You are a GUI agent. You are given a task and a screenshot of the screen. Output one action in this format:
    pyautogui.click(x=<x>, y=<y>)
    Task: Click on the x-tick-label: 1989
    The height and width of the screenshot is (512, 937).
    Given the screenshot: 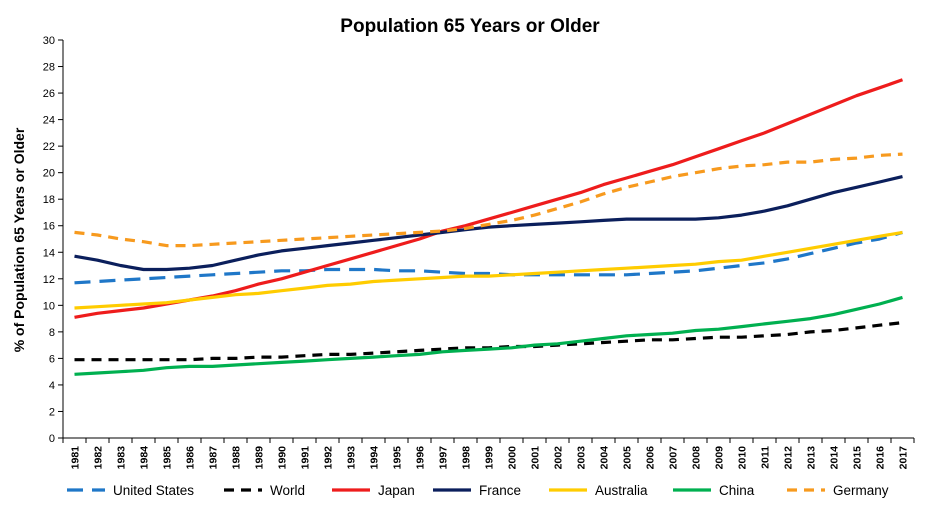 What is the action you would take?
    pyautogui.click(x=260, y=458)
    